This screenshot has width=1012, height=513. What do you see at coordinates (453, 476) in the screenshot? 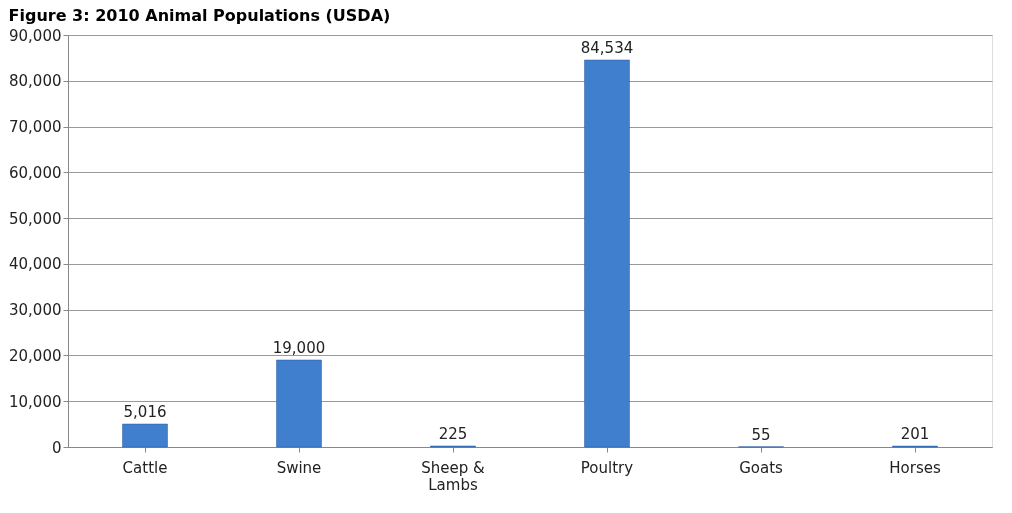
I see `x-tick-label: Sheep & Lambs` at bounding box center [453, 476].